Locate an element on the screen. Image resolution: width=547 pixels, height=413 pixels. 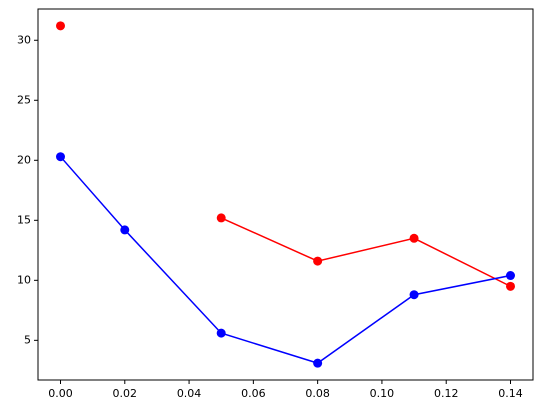
y-tick-label: 10 is located at coordinates (24, 279).